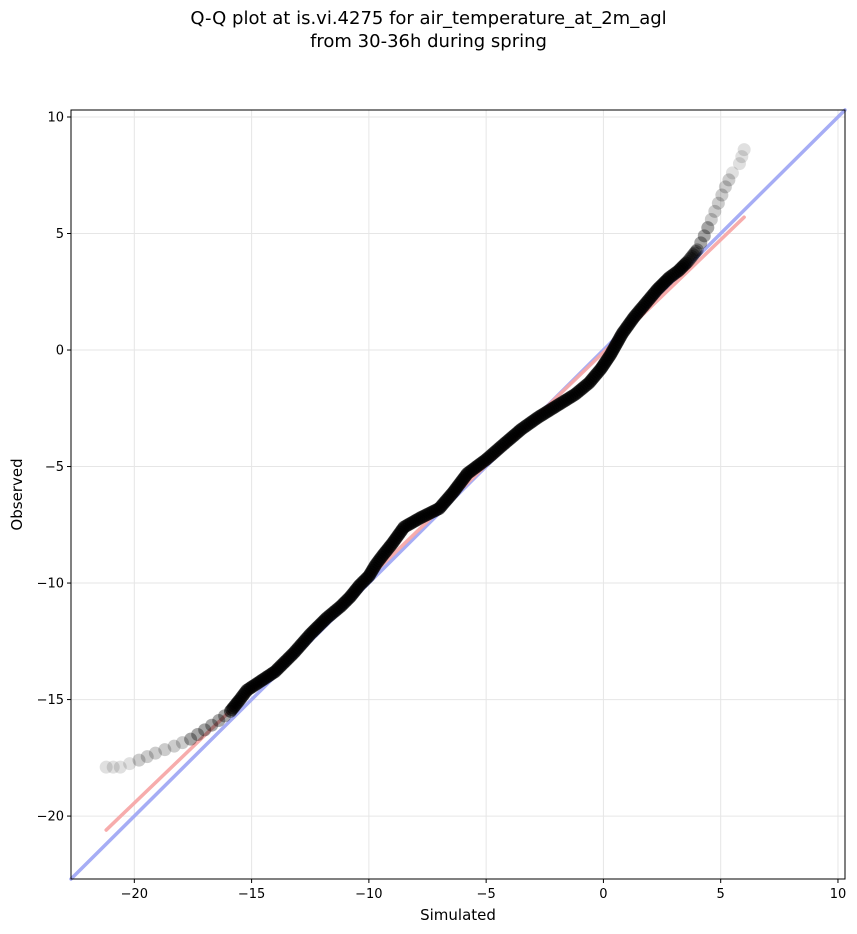 This screenshot has height=934, width=857. I want to click on y-axis-label: Observed, so click(17, 494).